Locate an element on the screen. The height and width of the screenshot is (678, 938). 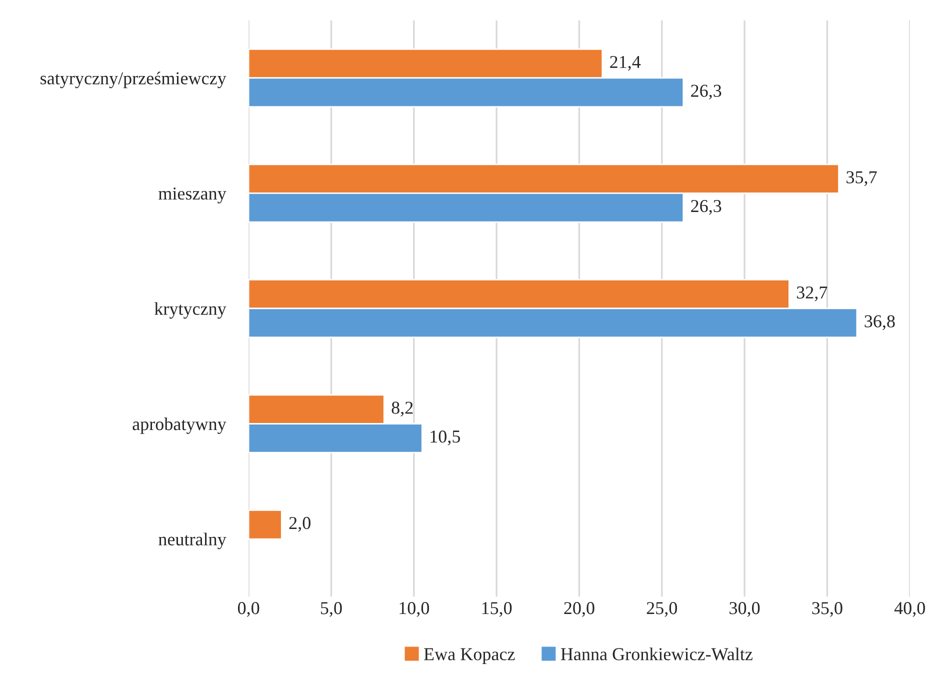
data-label: 2,0 is located at coordinates (299, 524).